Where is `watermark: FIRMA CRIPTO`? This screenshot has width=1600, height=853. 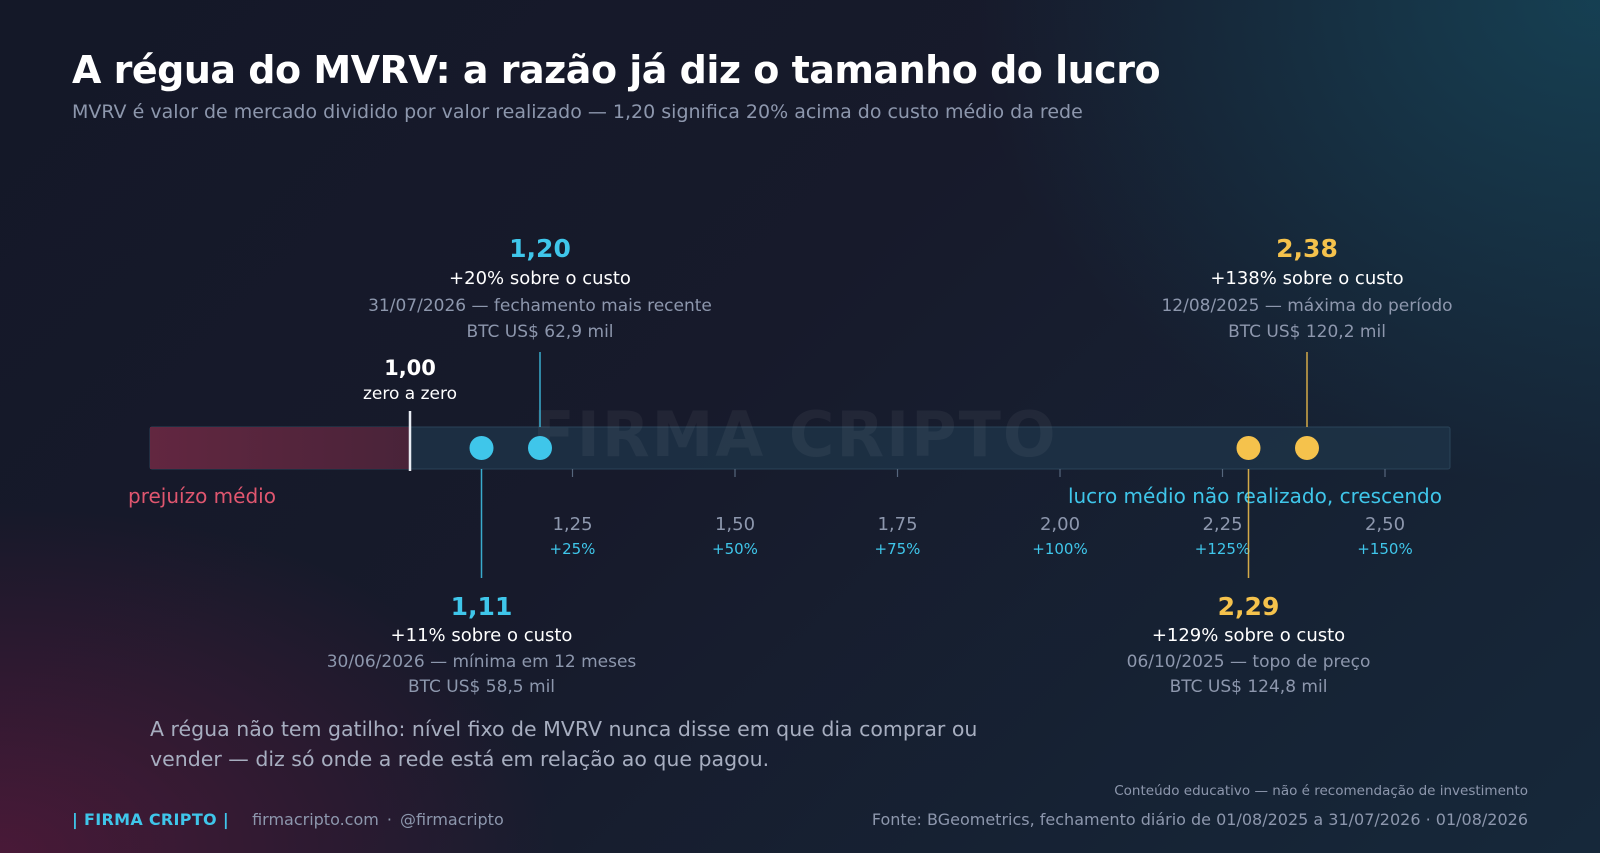 watermark: FIRMA CRIPTO is located at coordinates (794, 434).